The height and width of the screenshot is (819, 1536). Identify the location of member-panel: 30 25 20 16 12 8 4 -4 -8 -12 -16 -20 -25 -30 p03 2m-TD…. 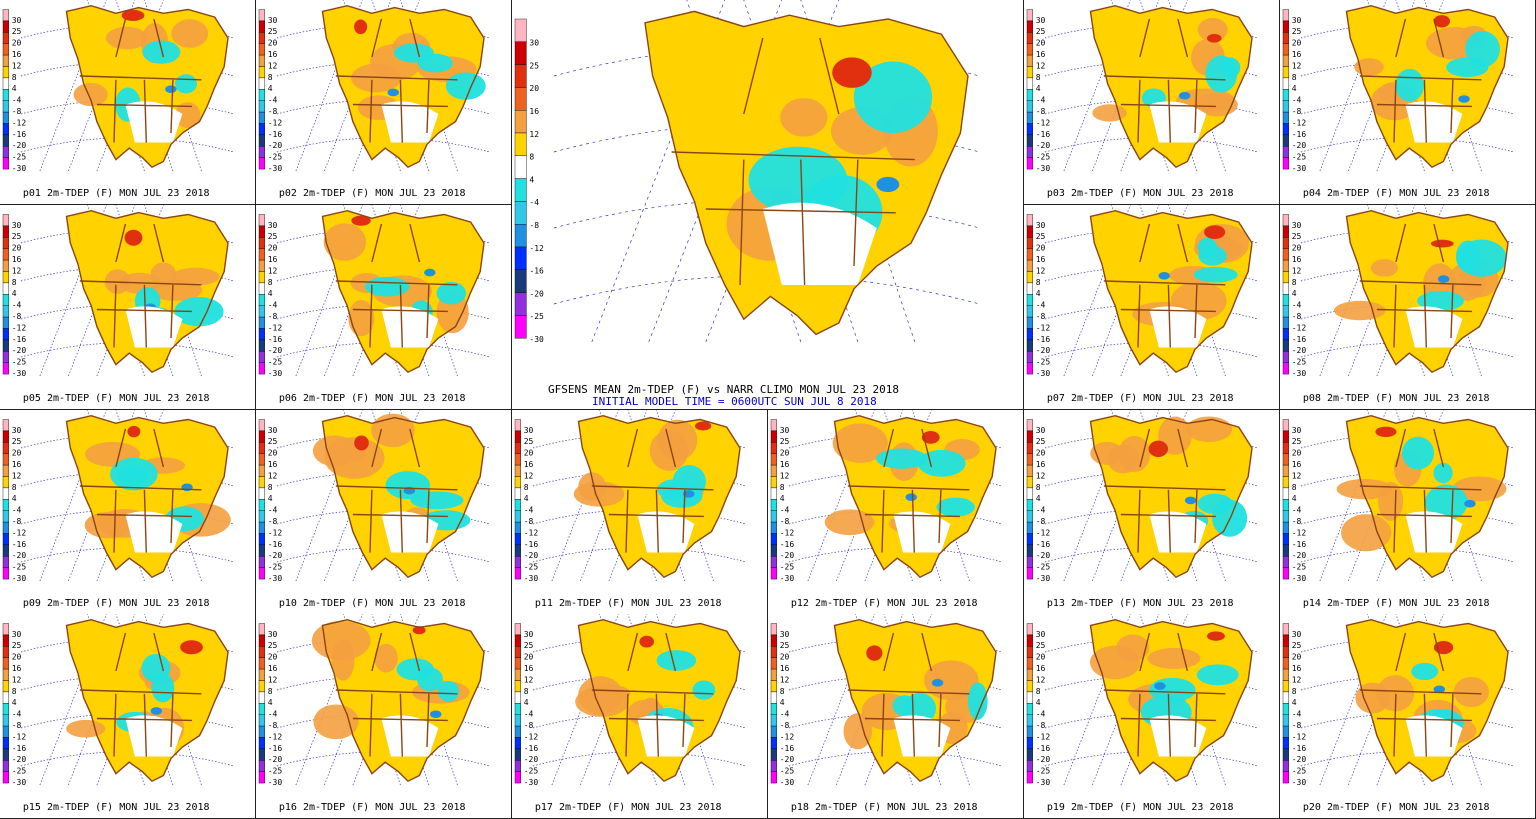
(1152, 102).